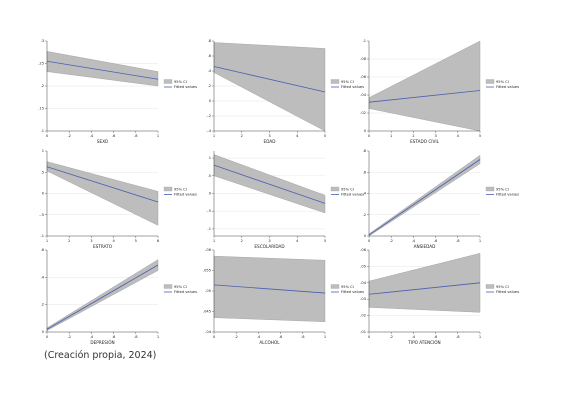 This screenshot has height=410, width=567. Describe the element at coordinates (363, 59) in the screenshot. I see `ytick-label: .08` at that location.